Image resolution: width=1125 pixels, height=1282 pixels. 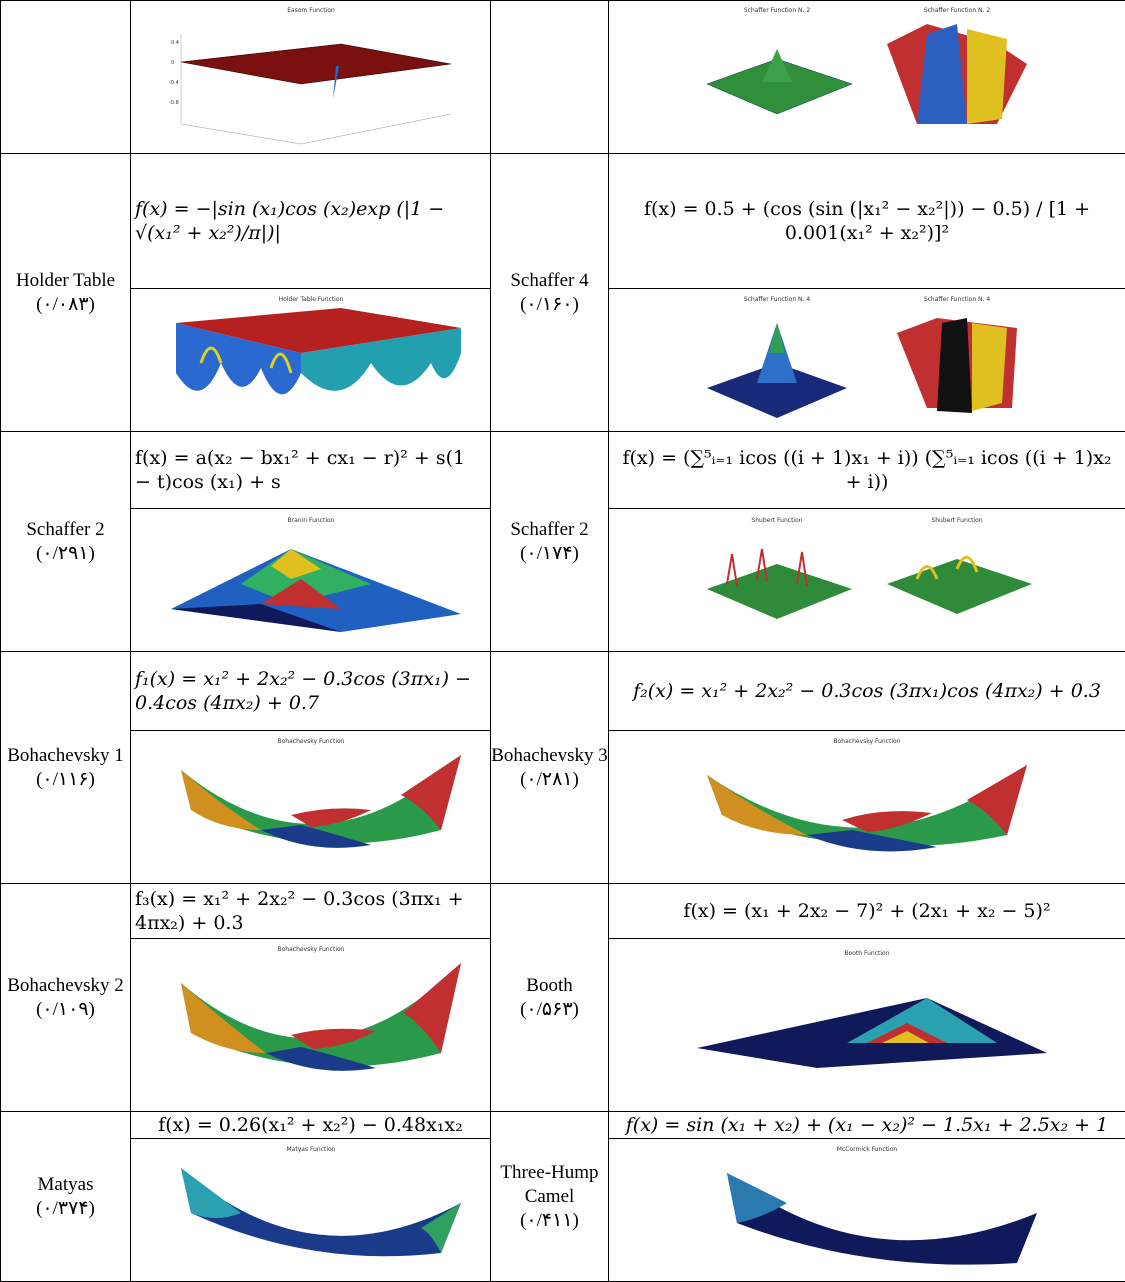 What do you see at coordinates (65, 1209) in the screenshot?
I see `function-value: (۰/۳۷۴)` at bounding box center [65, 1209].